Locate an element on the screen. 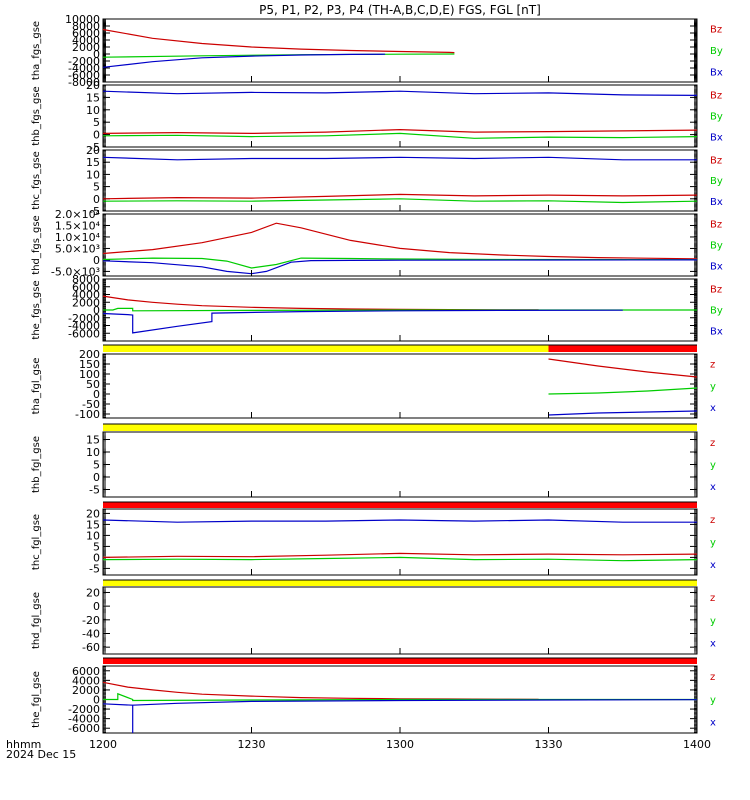  y-tick-label: 4000 is located at coordinates (86, 680).